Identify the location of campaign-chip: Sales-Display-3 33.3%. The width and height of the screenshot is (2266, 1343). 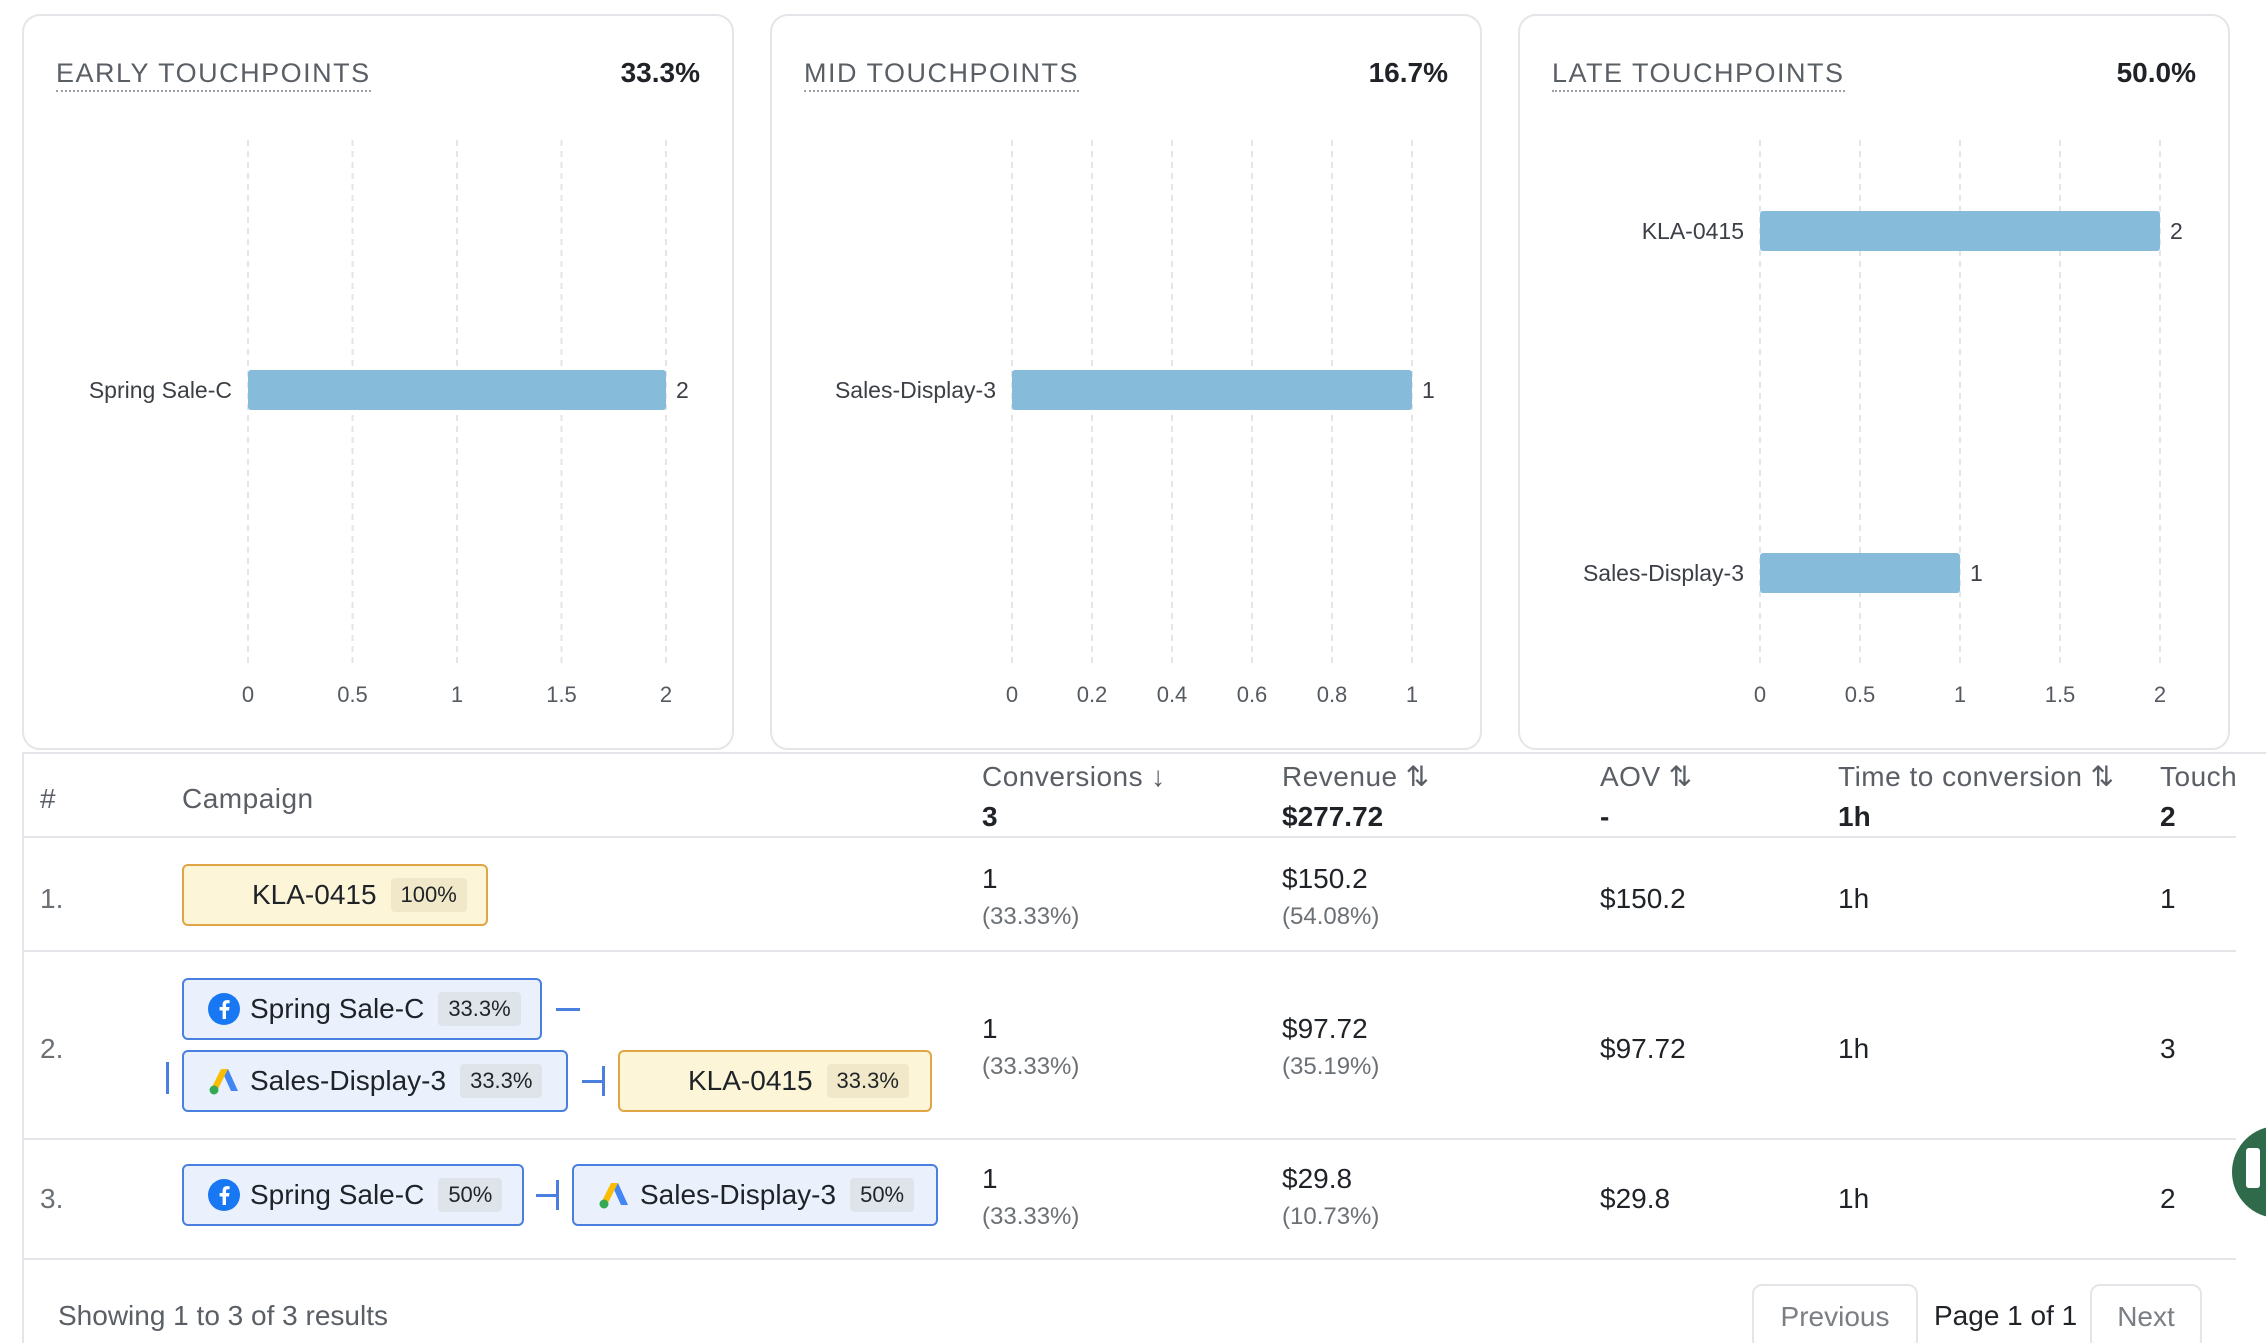
(375, 1081).